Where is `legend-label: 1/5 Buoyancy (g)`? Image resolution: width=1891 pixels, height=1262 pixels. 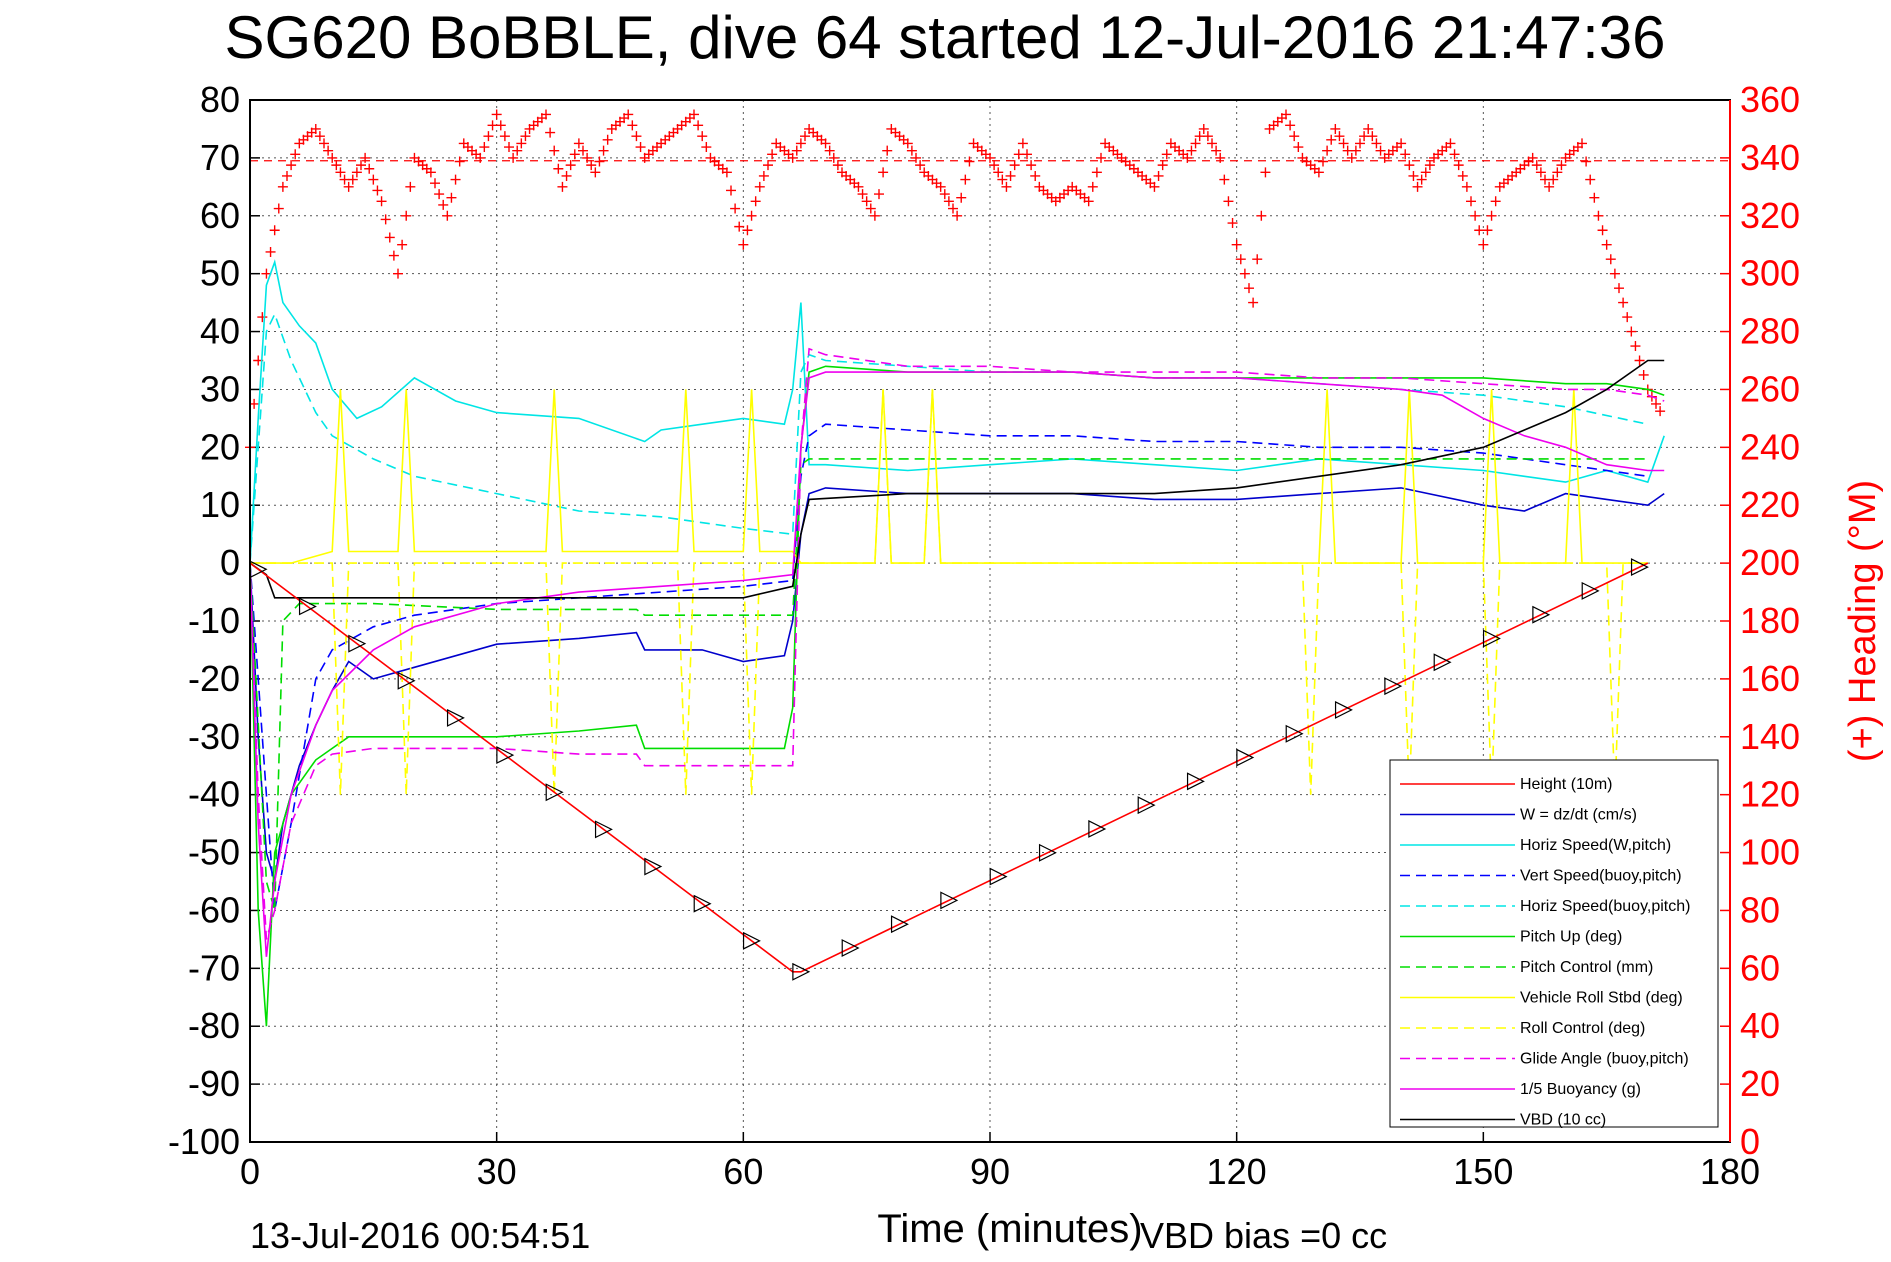
legend-label: 1/5 Buoyancy (g) is located at coordinates (1580, 1089).